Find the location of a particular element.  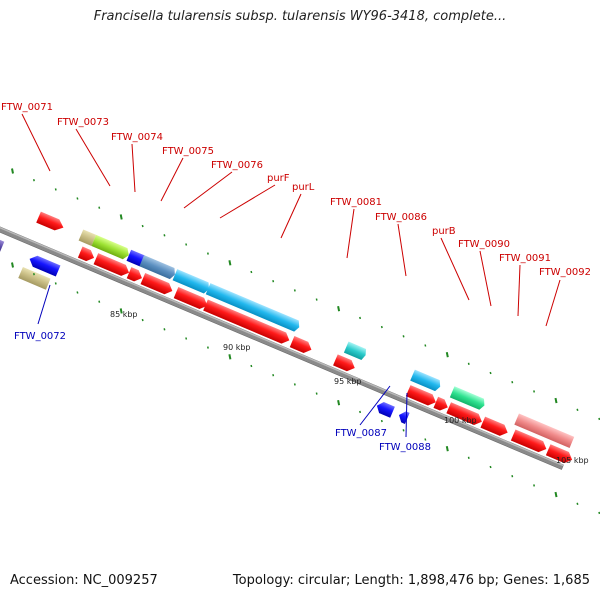

label-FTW_0073: FTW_0073 is located at coordinates (83, 122).